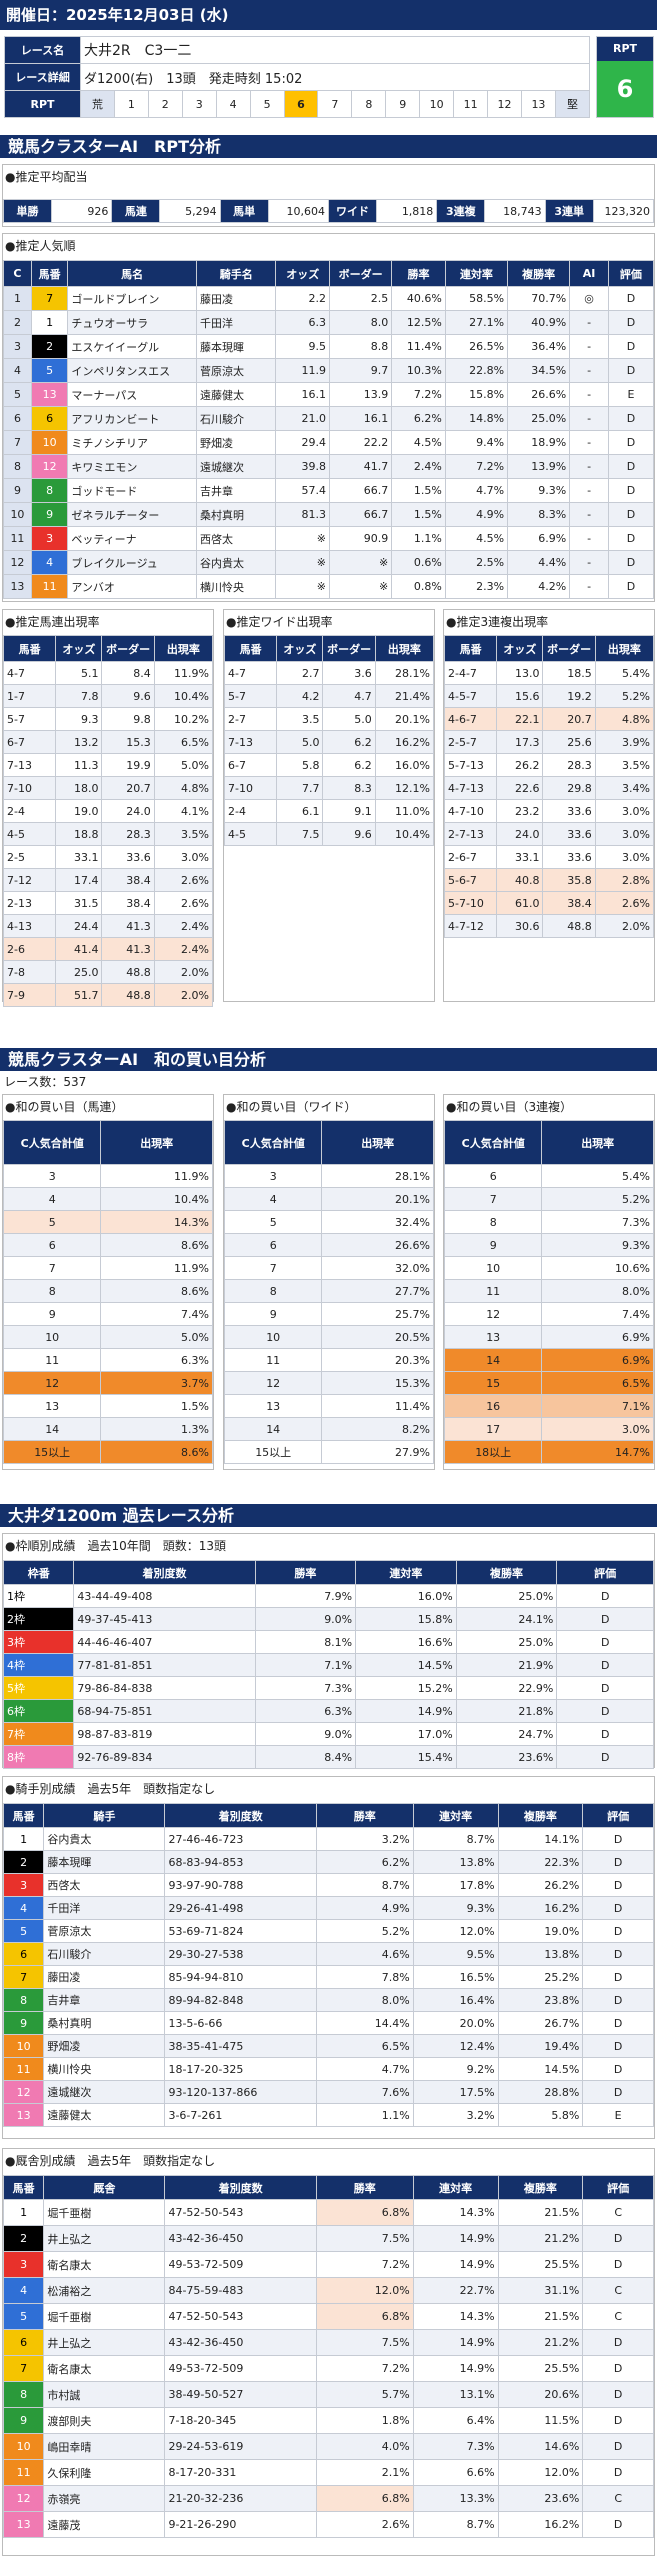 This screenshot has width=657, height=2560. What do you see at coordinates (352, 211) in the screenshot?
I see `payout-label-3: ワイド` at bounding box center [352, 211].